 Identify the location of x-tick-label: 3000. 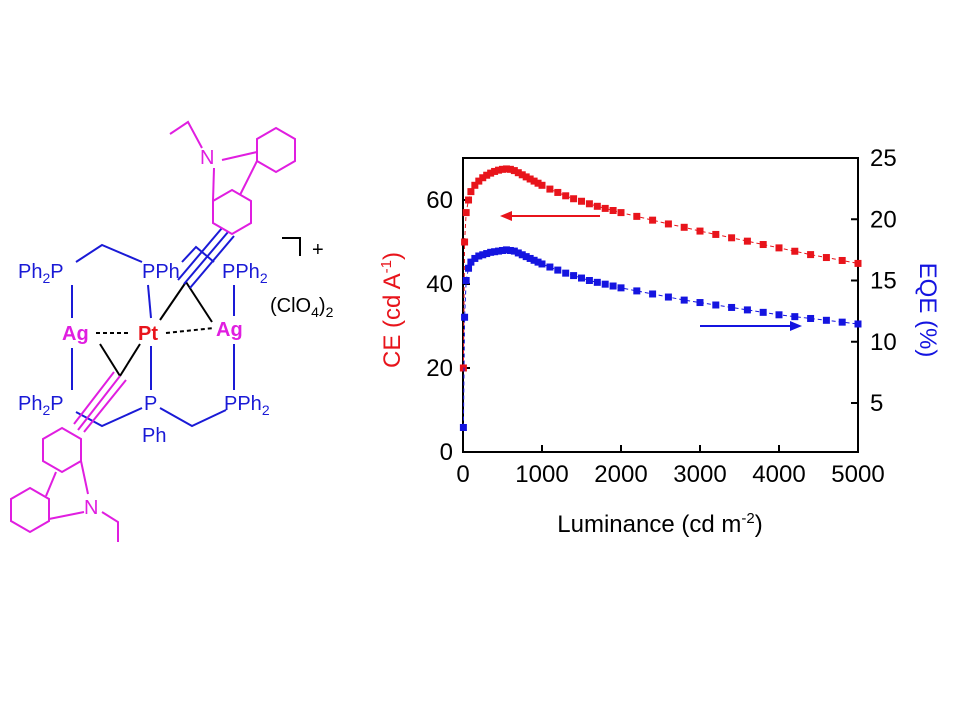
(699, 474).